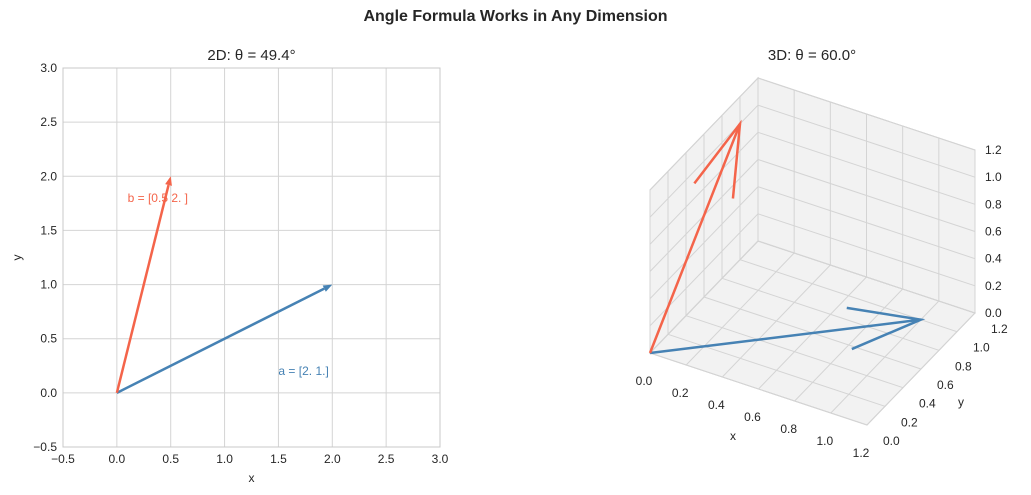 The height and width of the screenshot is (495, 1031). What do you see at coordinates (680, 393) in the screenshot?
I see `x-tick-label: 0.2` at bounding box center [680, 393].